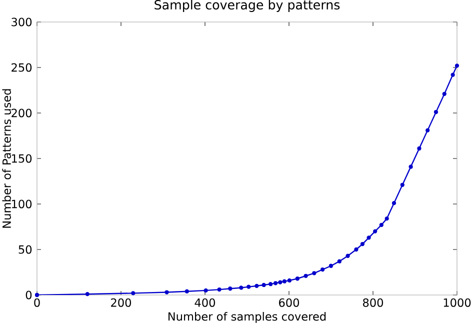 The width and height of the screenshot is (476, 328). What do you see at coordinates (22, 22) in the screenshot?
I see `y-tick-label: 300` at bounding box center [22, 22].